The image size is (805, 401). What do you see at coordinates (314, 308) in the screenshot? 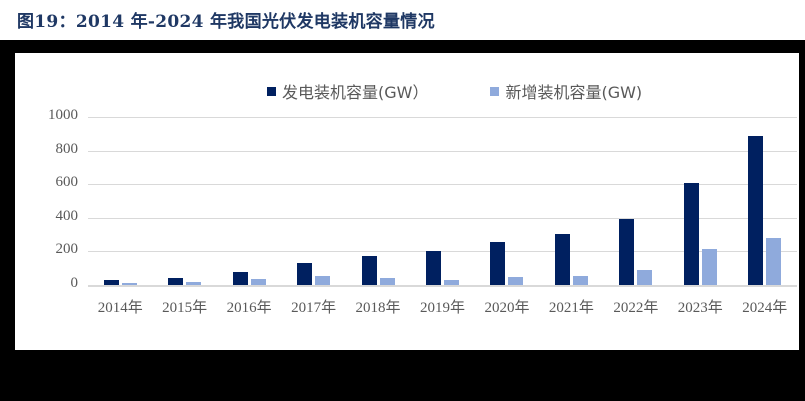
I see `x-tick-label: 2017年` at bounding box center [314, 308].